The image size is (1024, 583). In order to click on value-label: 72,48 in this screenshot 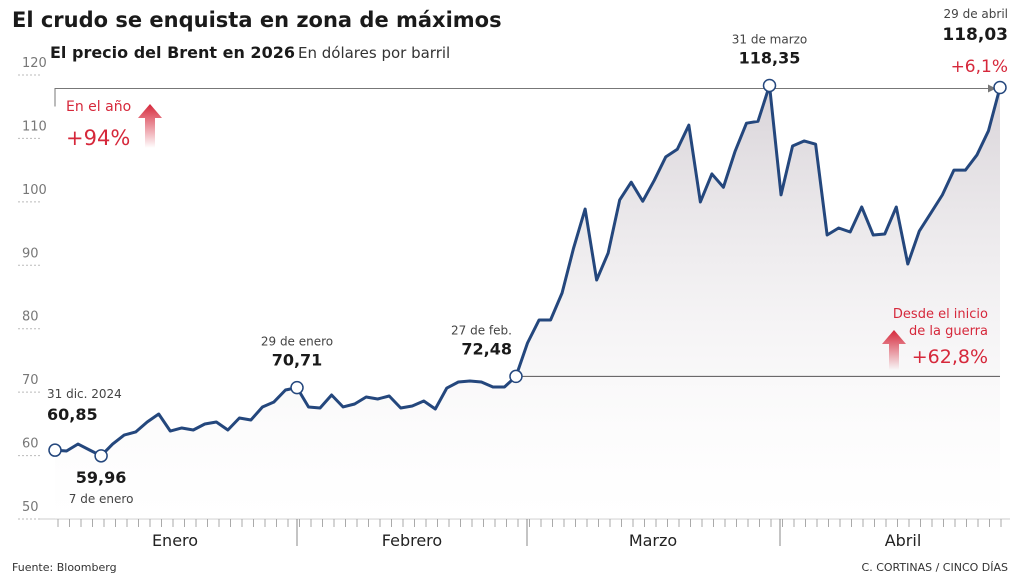, I will do `click(486, 348)`.